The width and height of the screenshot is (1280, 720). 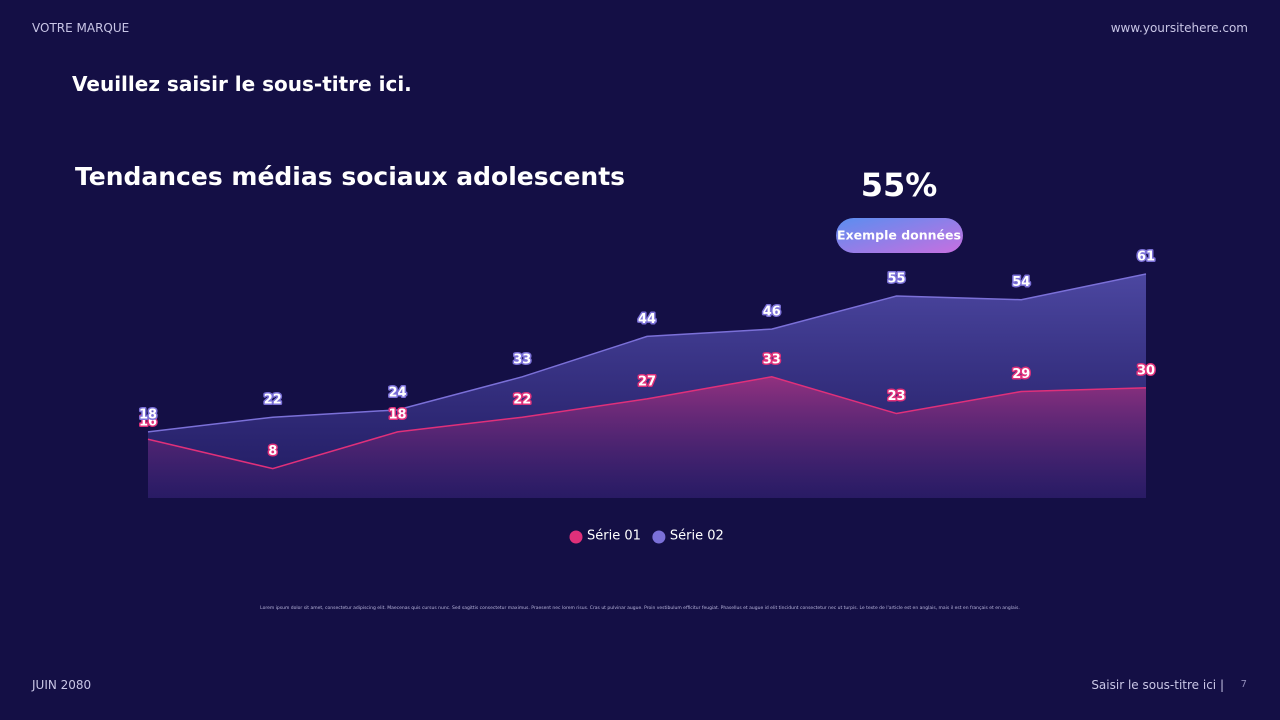 What do you see at coordinates (1146, 257) in the screenshot?
I see `data-label: 61` at bounding box center [1146, 257].